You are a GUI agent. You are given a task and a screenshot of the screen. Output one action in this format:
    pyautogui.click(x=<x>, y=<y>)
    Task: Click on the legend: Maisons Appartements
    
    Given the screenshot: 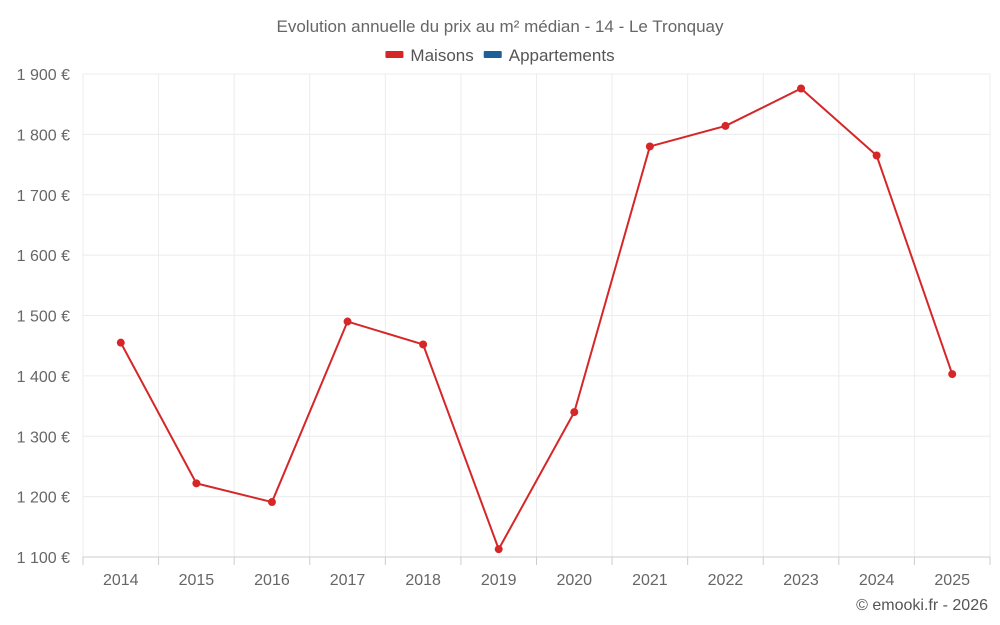 What is the action you would take?
    pyautogui.click(x=500, y=55)
    